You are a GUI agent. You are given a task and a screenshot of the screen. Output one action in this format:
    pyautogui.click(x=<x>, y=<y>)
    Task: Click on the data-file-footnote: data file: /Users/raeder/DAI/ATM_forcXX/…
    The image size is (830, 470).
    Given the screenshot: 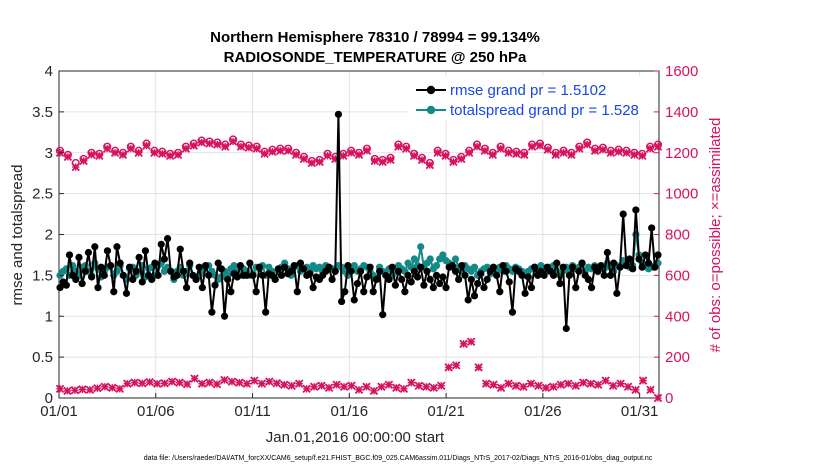 What is the action you would take?
    pyautogui.click(x=398, y=458)
    